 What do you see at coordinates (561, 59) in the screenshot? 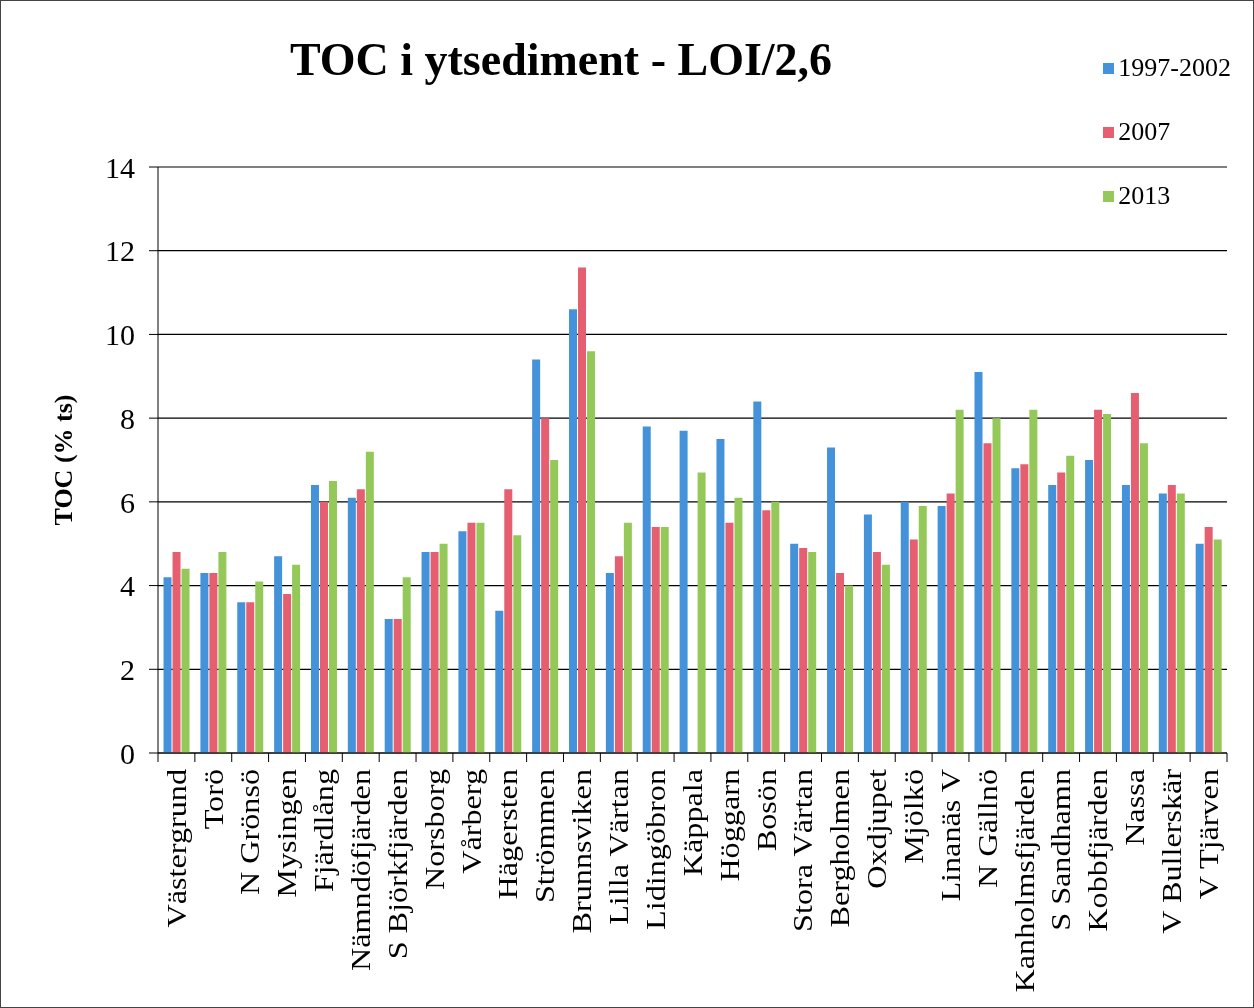
I see `chart-title: TOC i ytsediment - LOI/2,6` at bounding box center [561, 59].